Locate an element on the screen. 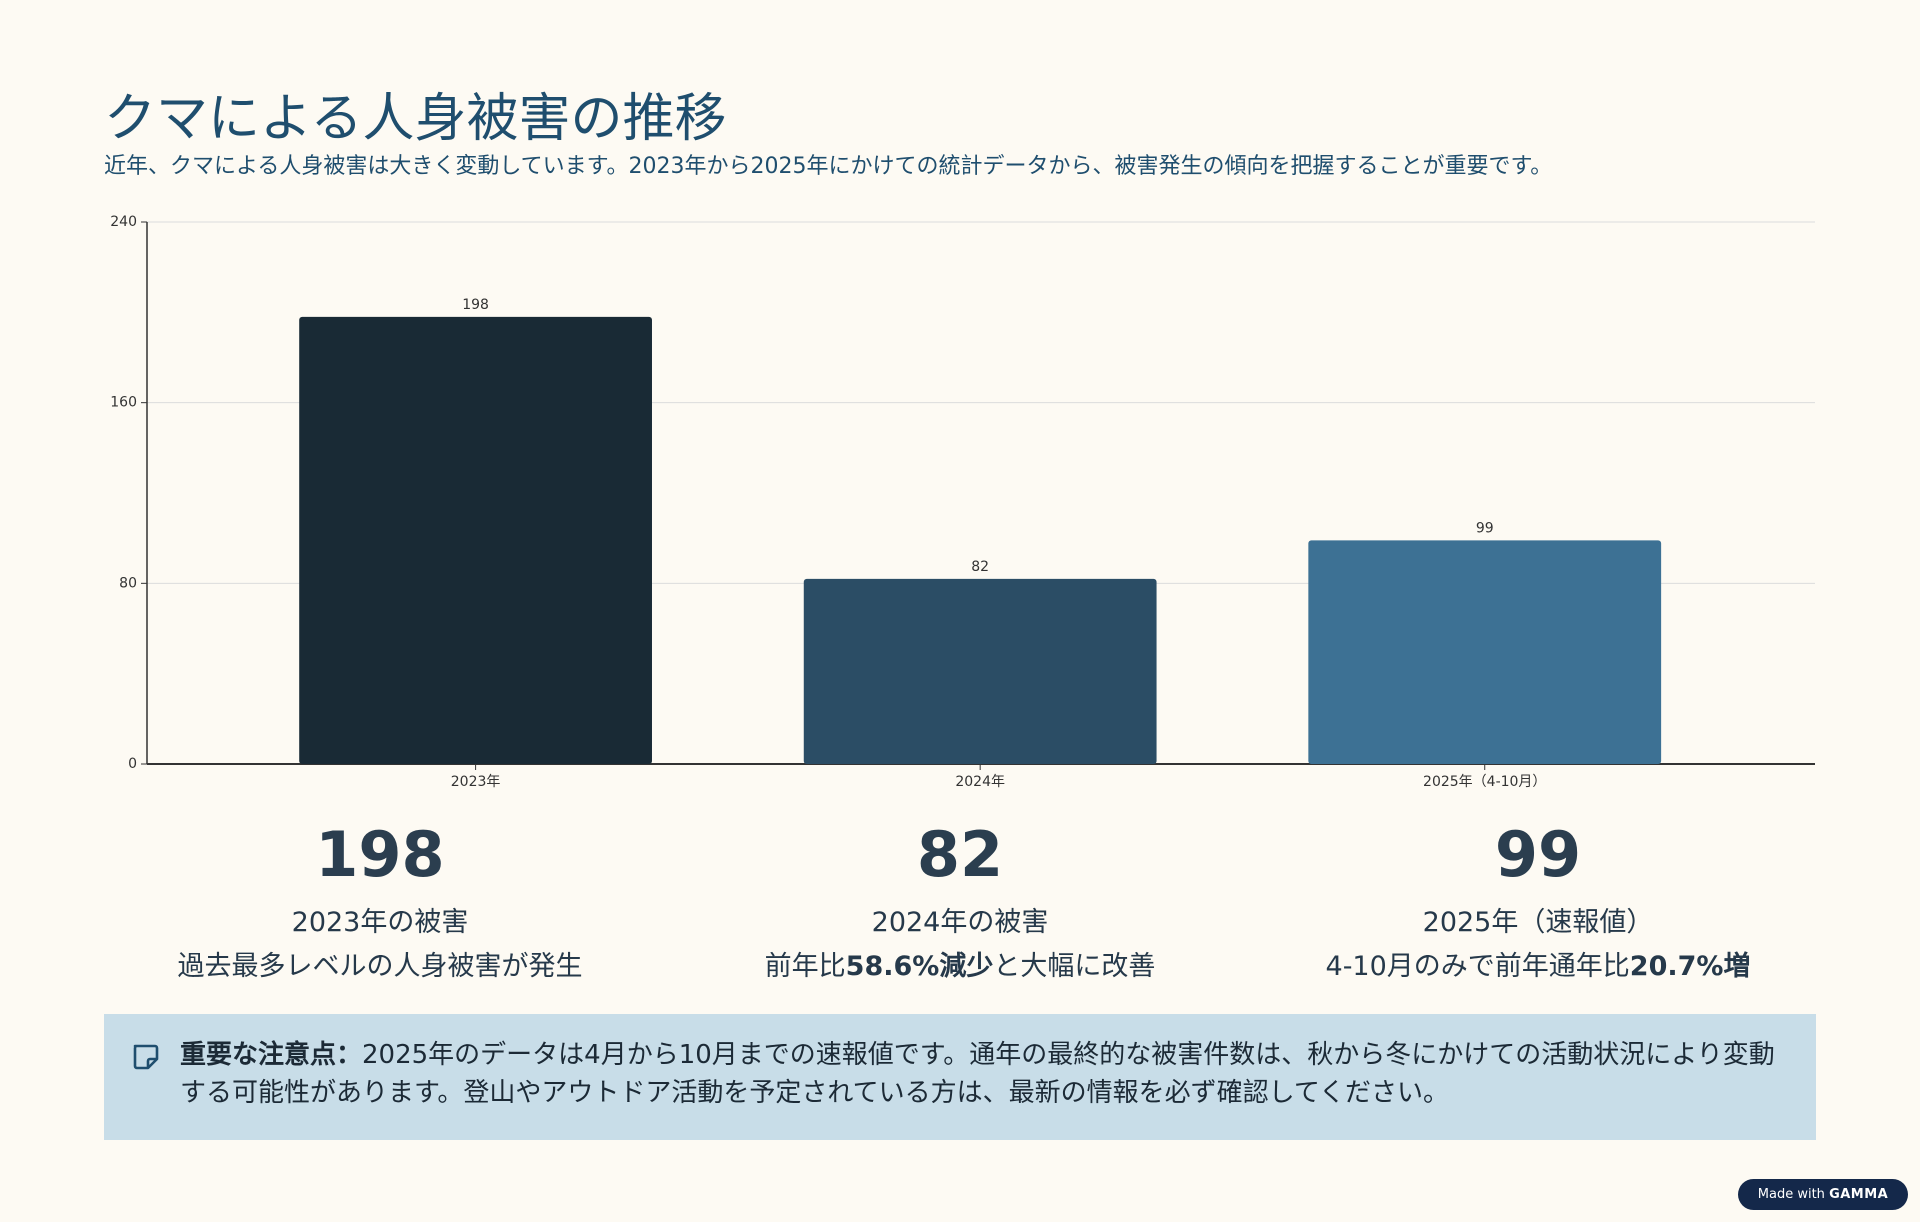 The image size is (1920, 1222). value-label: 198 is located at coordinates (475, 305).